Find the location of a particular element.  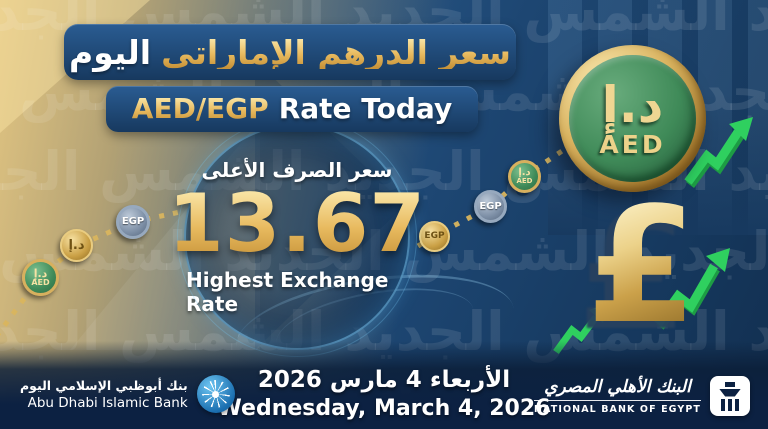

aed-symbol: د.إ is located at coordinates (76, 245).